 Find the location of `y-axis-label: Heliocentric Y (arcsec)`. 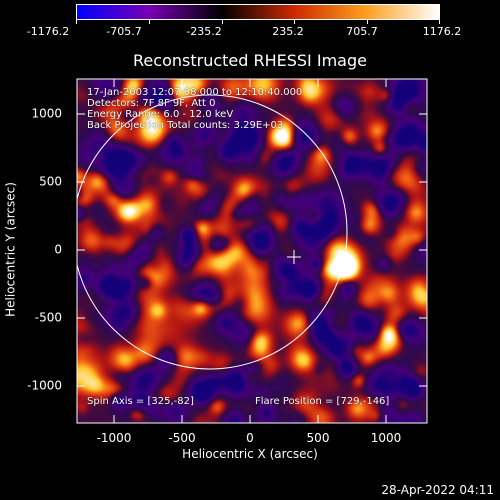

y-axis-label: Heliocentric Y (arcsec) is located at coordinates (10, 249).